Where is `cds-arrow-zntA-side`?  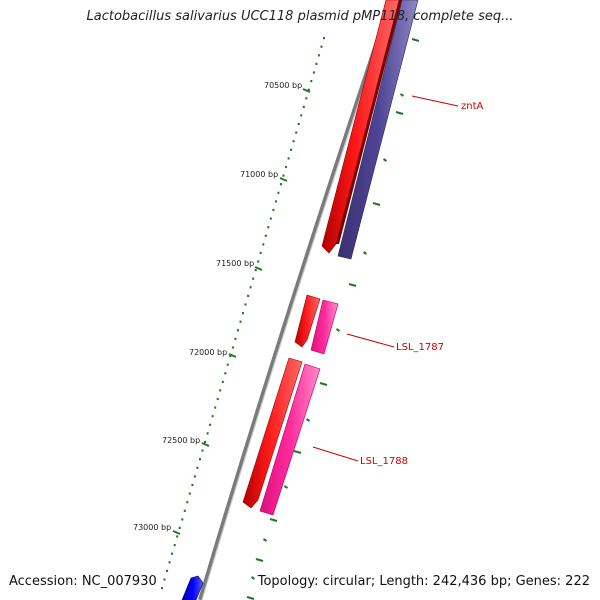
cds-arrow-zntA-side is located at coordinates (369, 122).